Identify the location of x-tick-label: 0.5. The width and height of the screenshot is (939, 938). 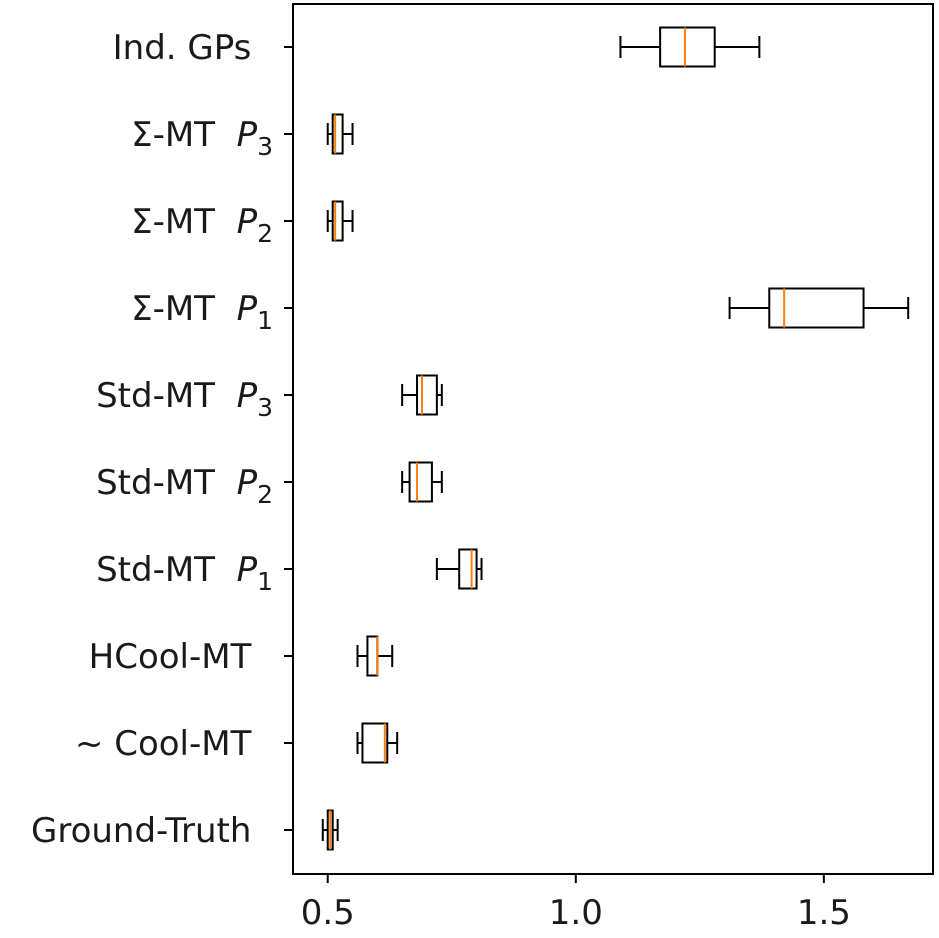
(328, 913).